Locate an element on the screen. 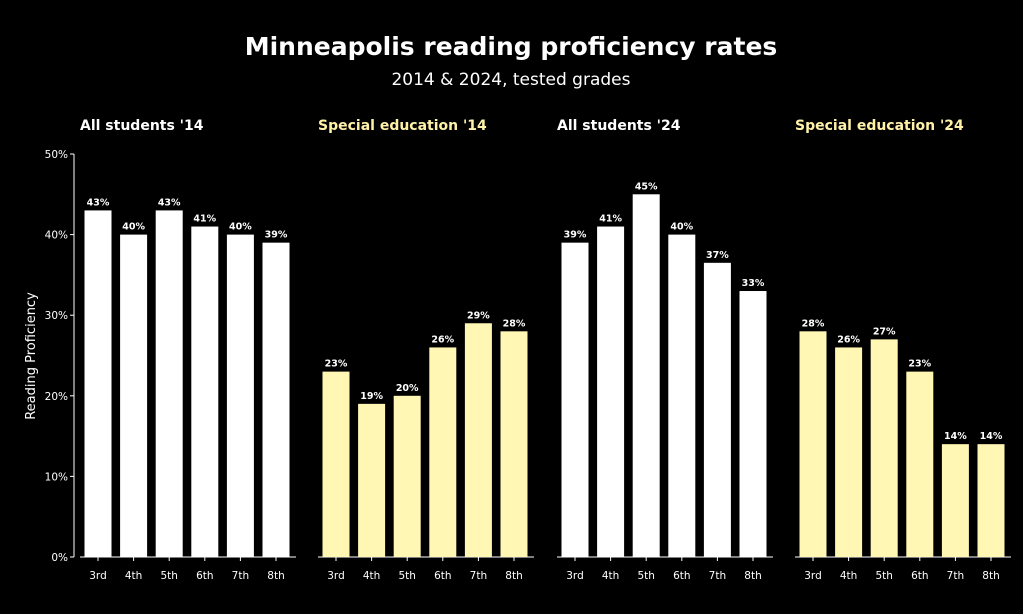 The image size is (1023, 614). y-tick-label: 50% is located at coordinates (56, 155).